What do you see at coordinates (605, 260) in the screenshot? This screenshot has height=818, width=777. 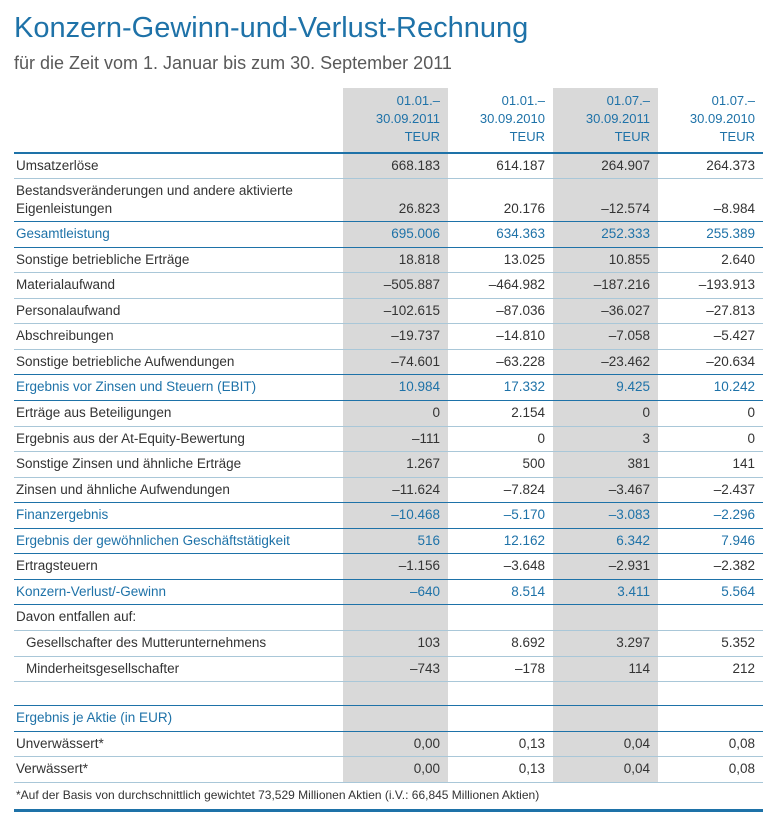 I see `cell-value: 10.855` at bounding box center [605, 260].